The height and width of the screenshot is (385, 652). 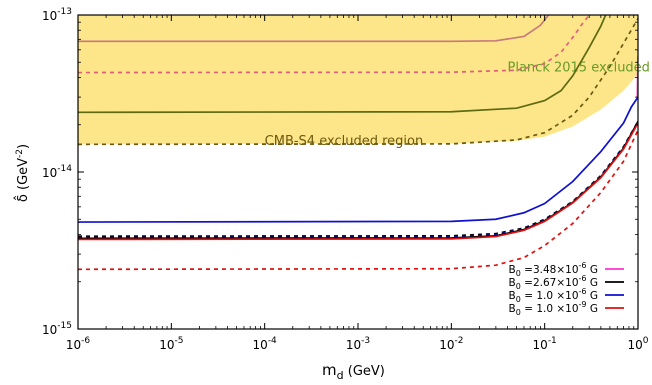 What do you see at coordinates (553, 269) in the screenshot?
I see `legend-label: B0 =3.48×10-6 G` at bounding box center [553, 269].